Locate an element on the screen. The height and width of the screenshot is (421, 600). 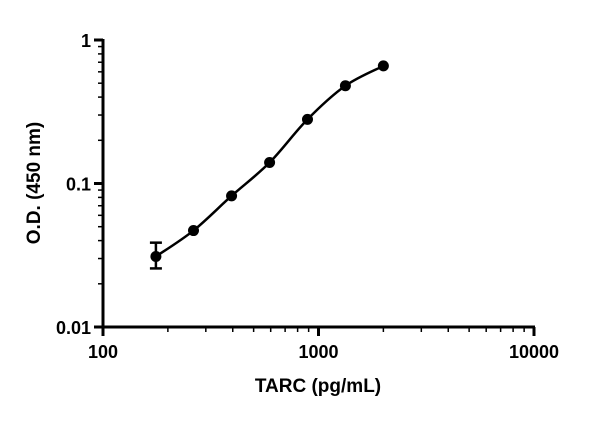
y-tick-label: 0.1 is located at coordinates (78, 185).